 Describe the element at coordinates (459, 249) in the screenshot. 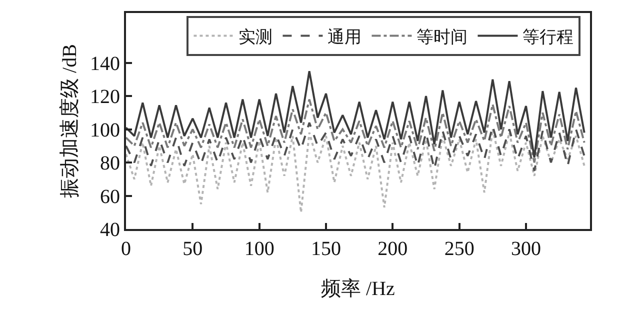

I see `x-tick-label: 250` at that location.